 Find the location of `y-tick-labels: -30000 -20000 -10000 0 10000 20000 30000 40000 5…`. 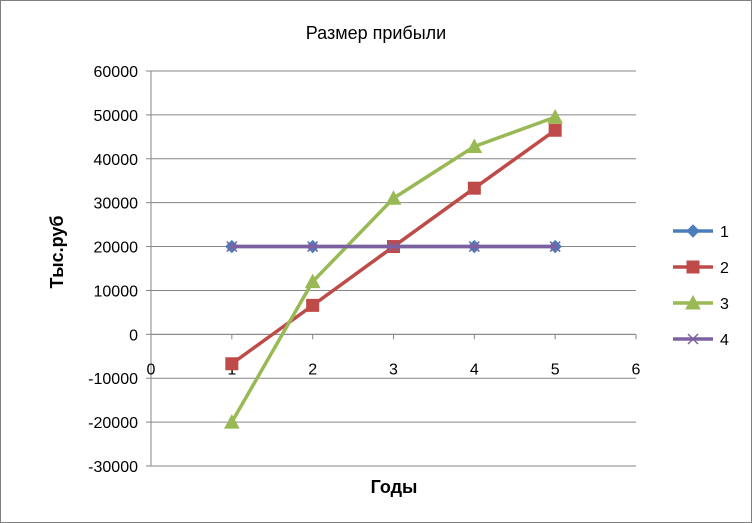

y-tick-labels: -30000 -20000 -10000 0 10000 20000 30000 40000 5… is located at coordinates (113, 270).